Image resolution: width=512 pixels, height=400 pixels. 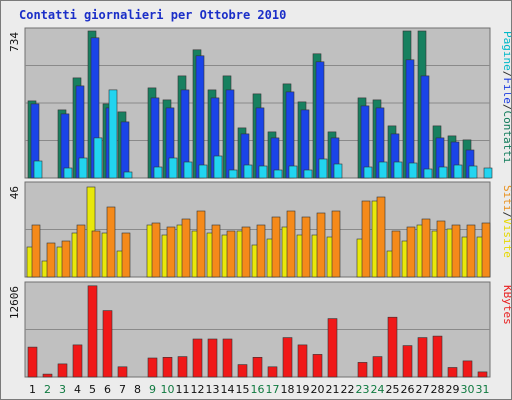 What do you see at coordinates (198, 389) in the screenshot?
I see `x-tick-label: 12` at bounding box center [198, 389].